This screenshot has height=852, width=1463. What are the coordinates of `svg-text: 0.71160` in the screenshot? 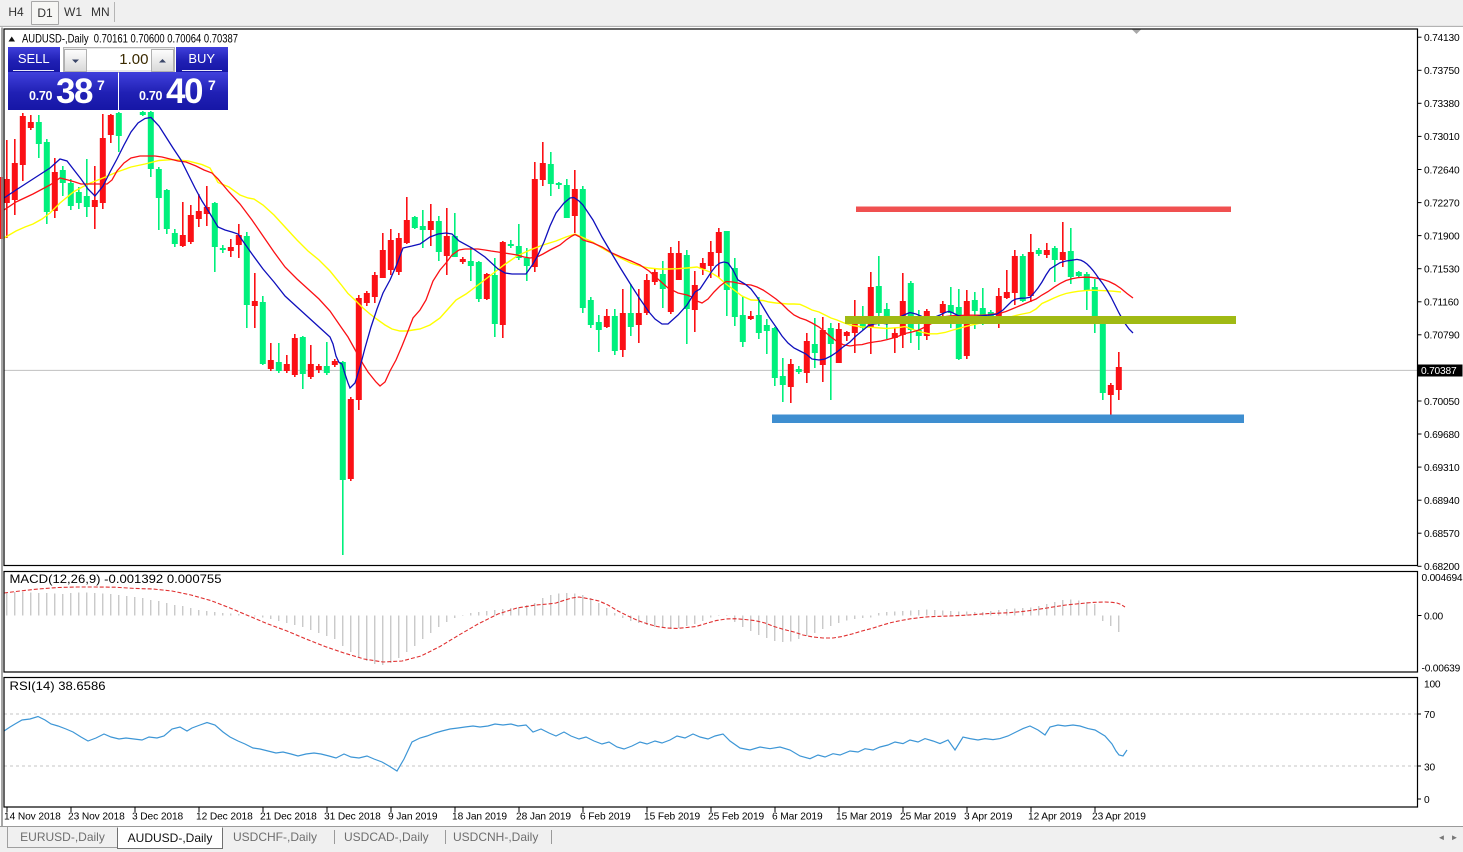 It's located at (1441, 303).